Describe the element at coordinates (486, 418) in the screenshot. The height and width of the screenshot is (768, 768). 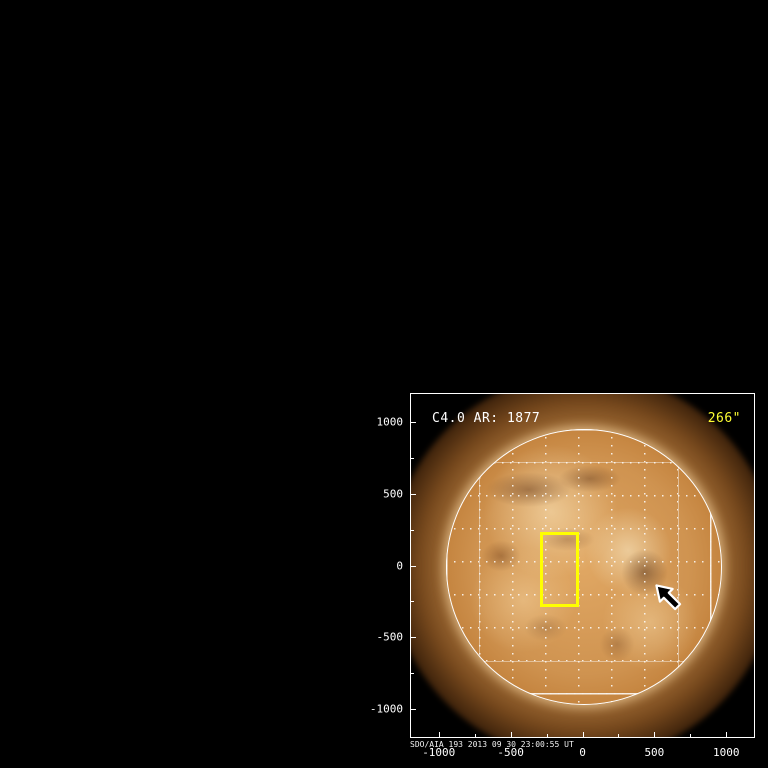
I see `panel-label-4: C4.0 AR: 1877` at that location.